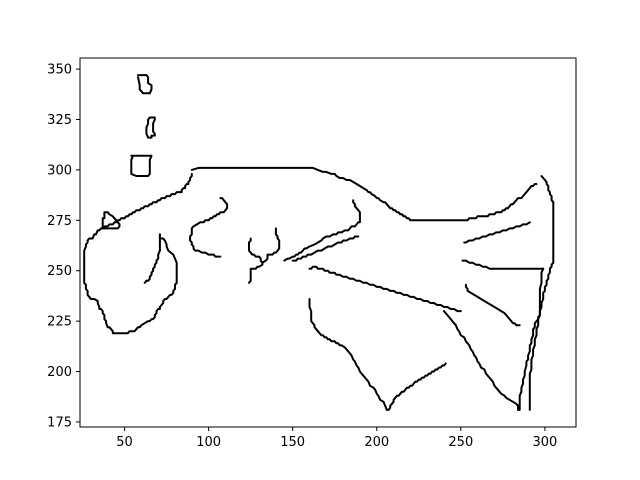 Image resolution: width=640 pixels, height=480 pixels. I want to click on x-tick-label: 200, so click(376, 442).